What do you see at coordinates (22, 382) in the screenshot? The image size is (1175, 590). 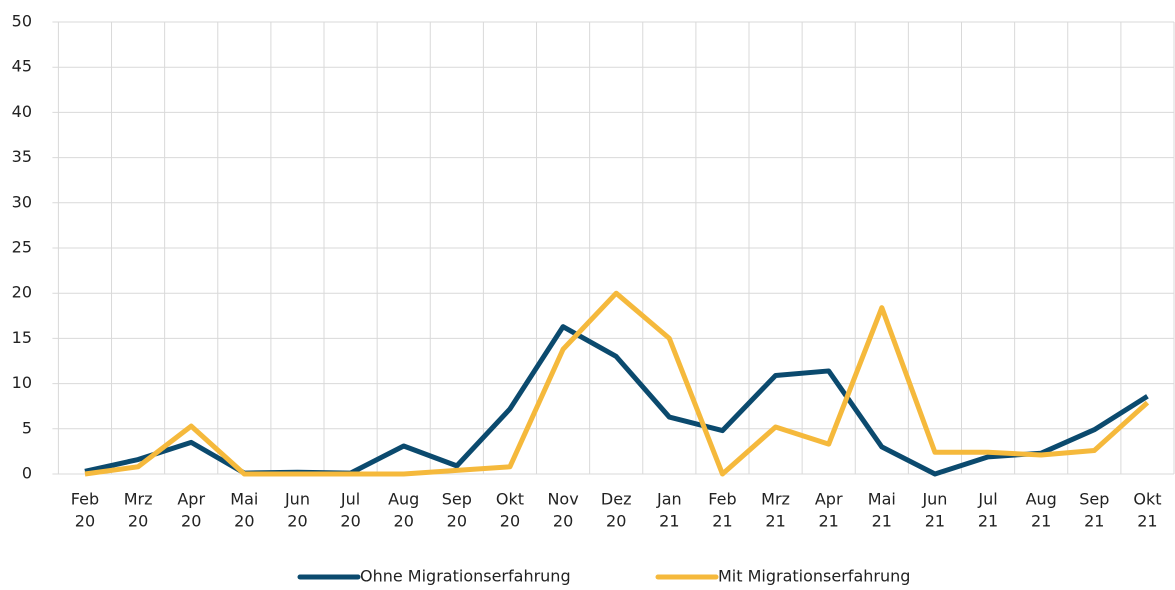 I see `y-tick-label: 10` at bounding box center [22, 382].